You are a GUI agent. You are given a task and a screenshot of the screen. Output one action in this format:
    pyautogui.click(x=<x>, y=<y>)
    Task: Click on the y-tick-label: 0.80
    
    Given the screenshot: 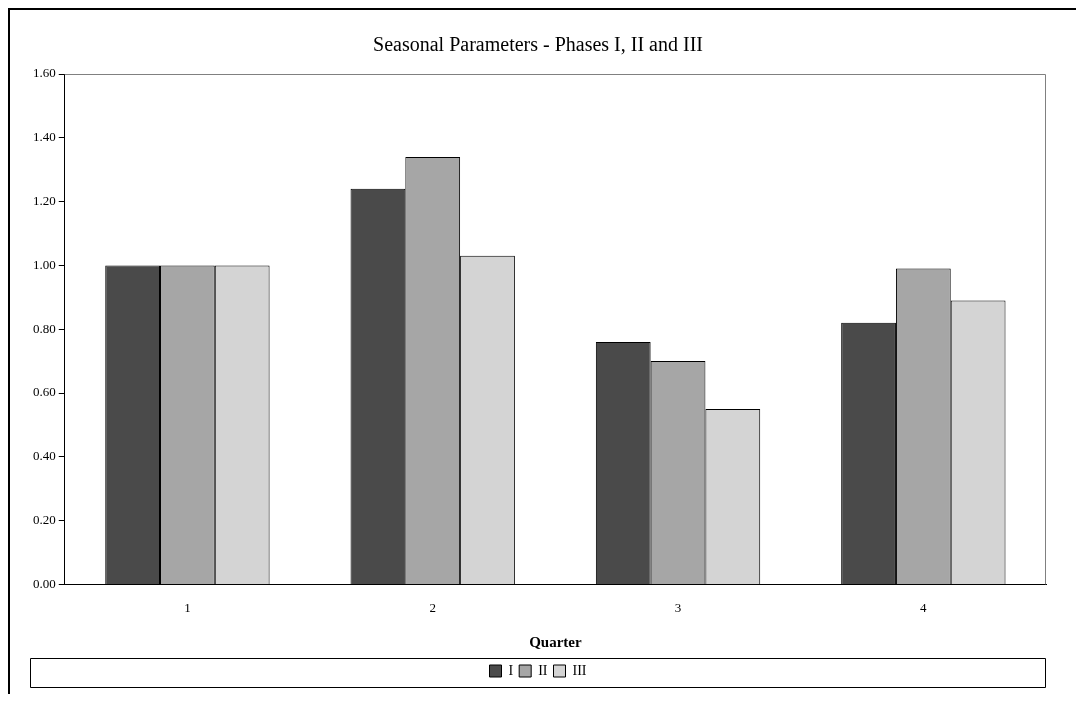 What is the action you would take?
    pyautogui.click(x=44, y=328)
    